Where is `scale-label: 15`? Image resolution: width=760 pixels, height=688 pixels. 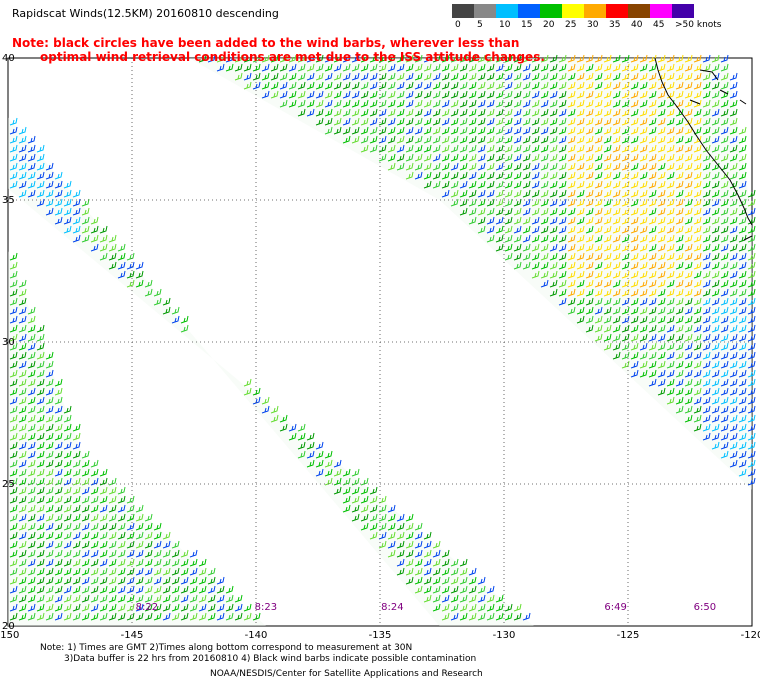 scale-label: 15 is located at coordinates (527, 25).